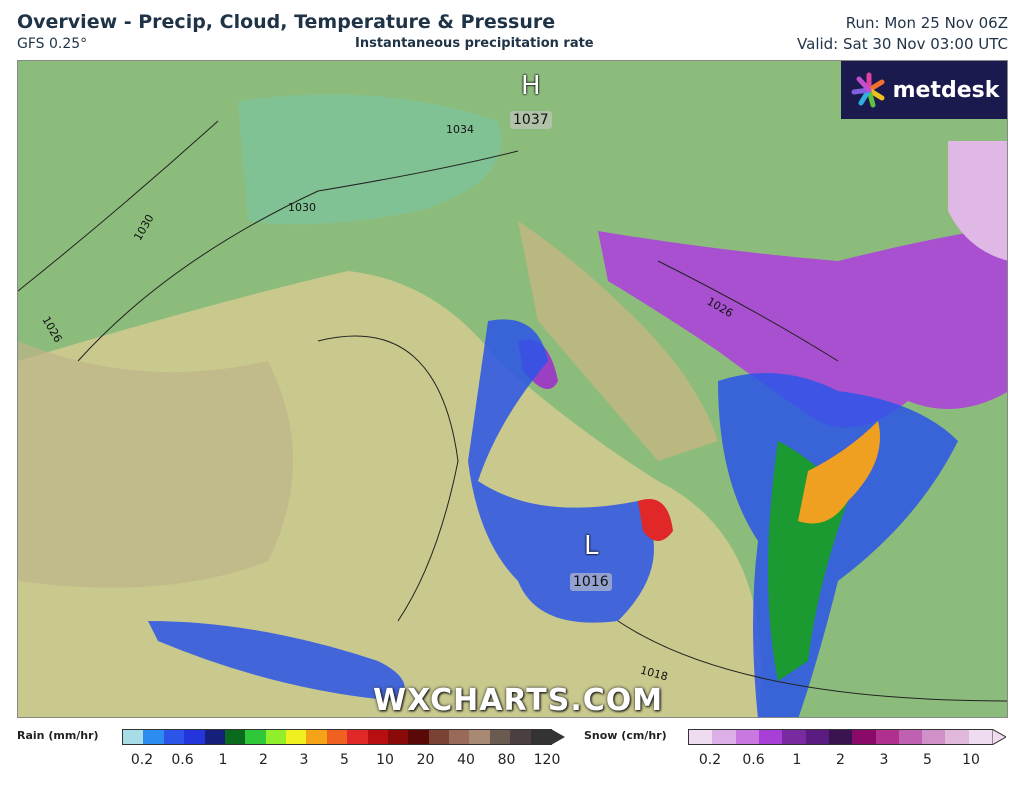  Describe the element at coordinates (276, 661) in the screenshot. I see `rain-africa` at that location.